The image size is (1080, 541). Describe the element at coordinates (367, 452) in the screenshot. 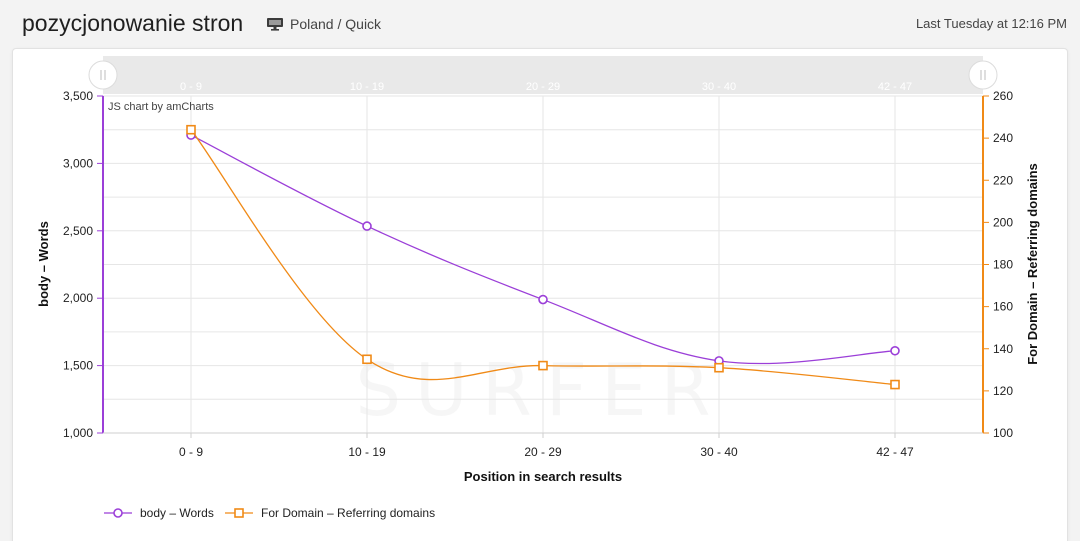

I see `x-tick-label: 10 - 19` at that location.